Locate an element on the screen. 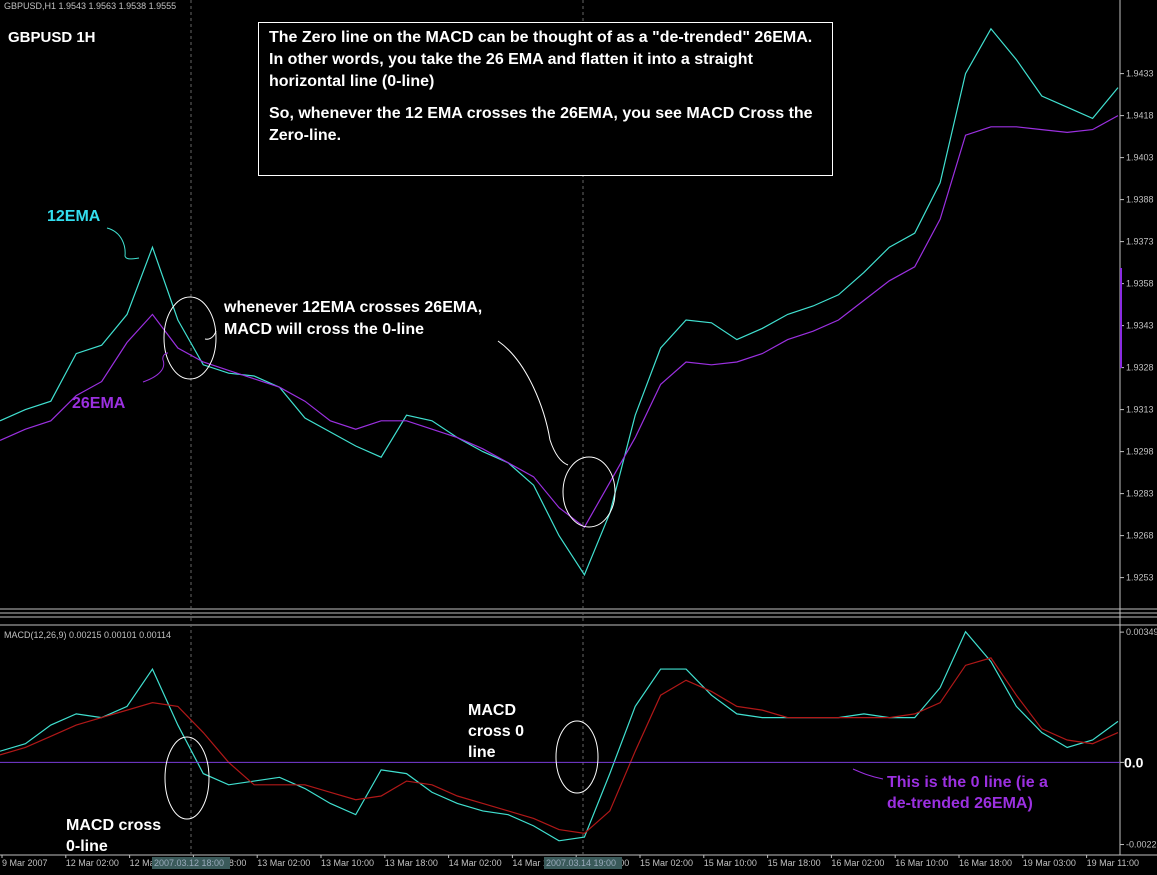 This screenshot has height=875, width=1157. time-highlight-label: 2007.03.14 19:00 is located at coordinates (581, 863).